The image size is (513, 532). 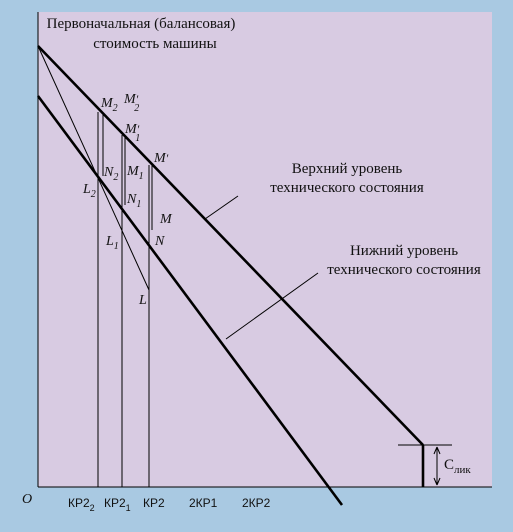 I want to click on point-m2: M2, so click(x=109, y=105).